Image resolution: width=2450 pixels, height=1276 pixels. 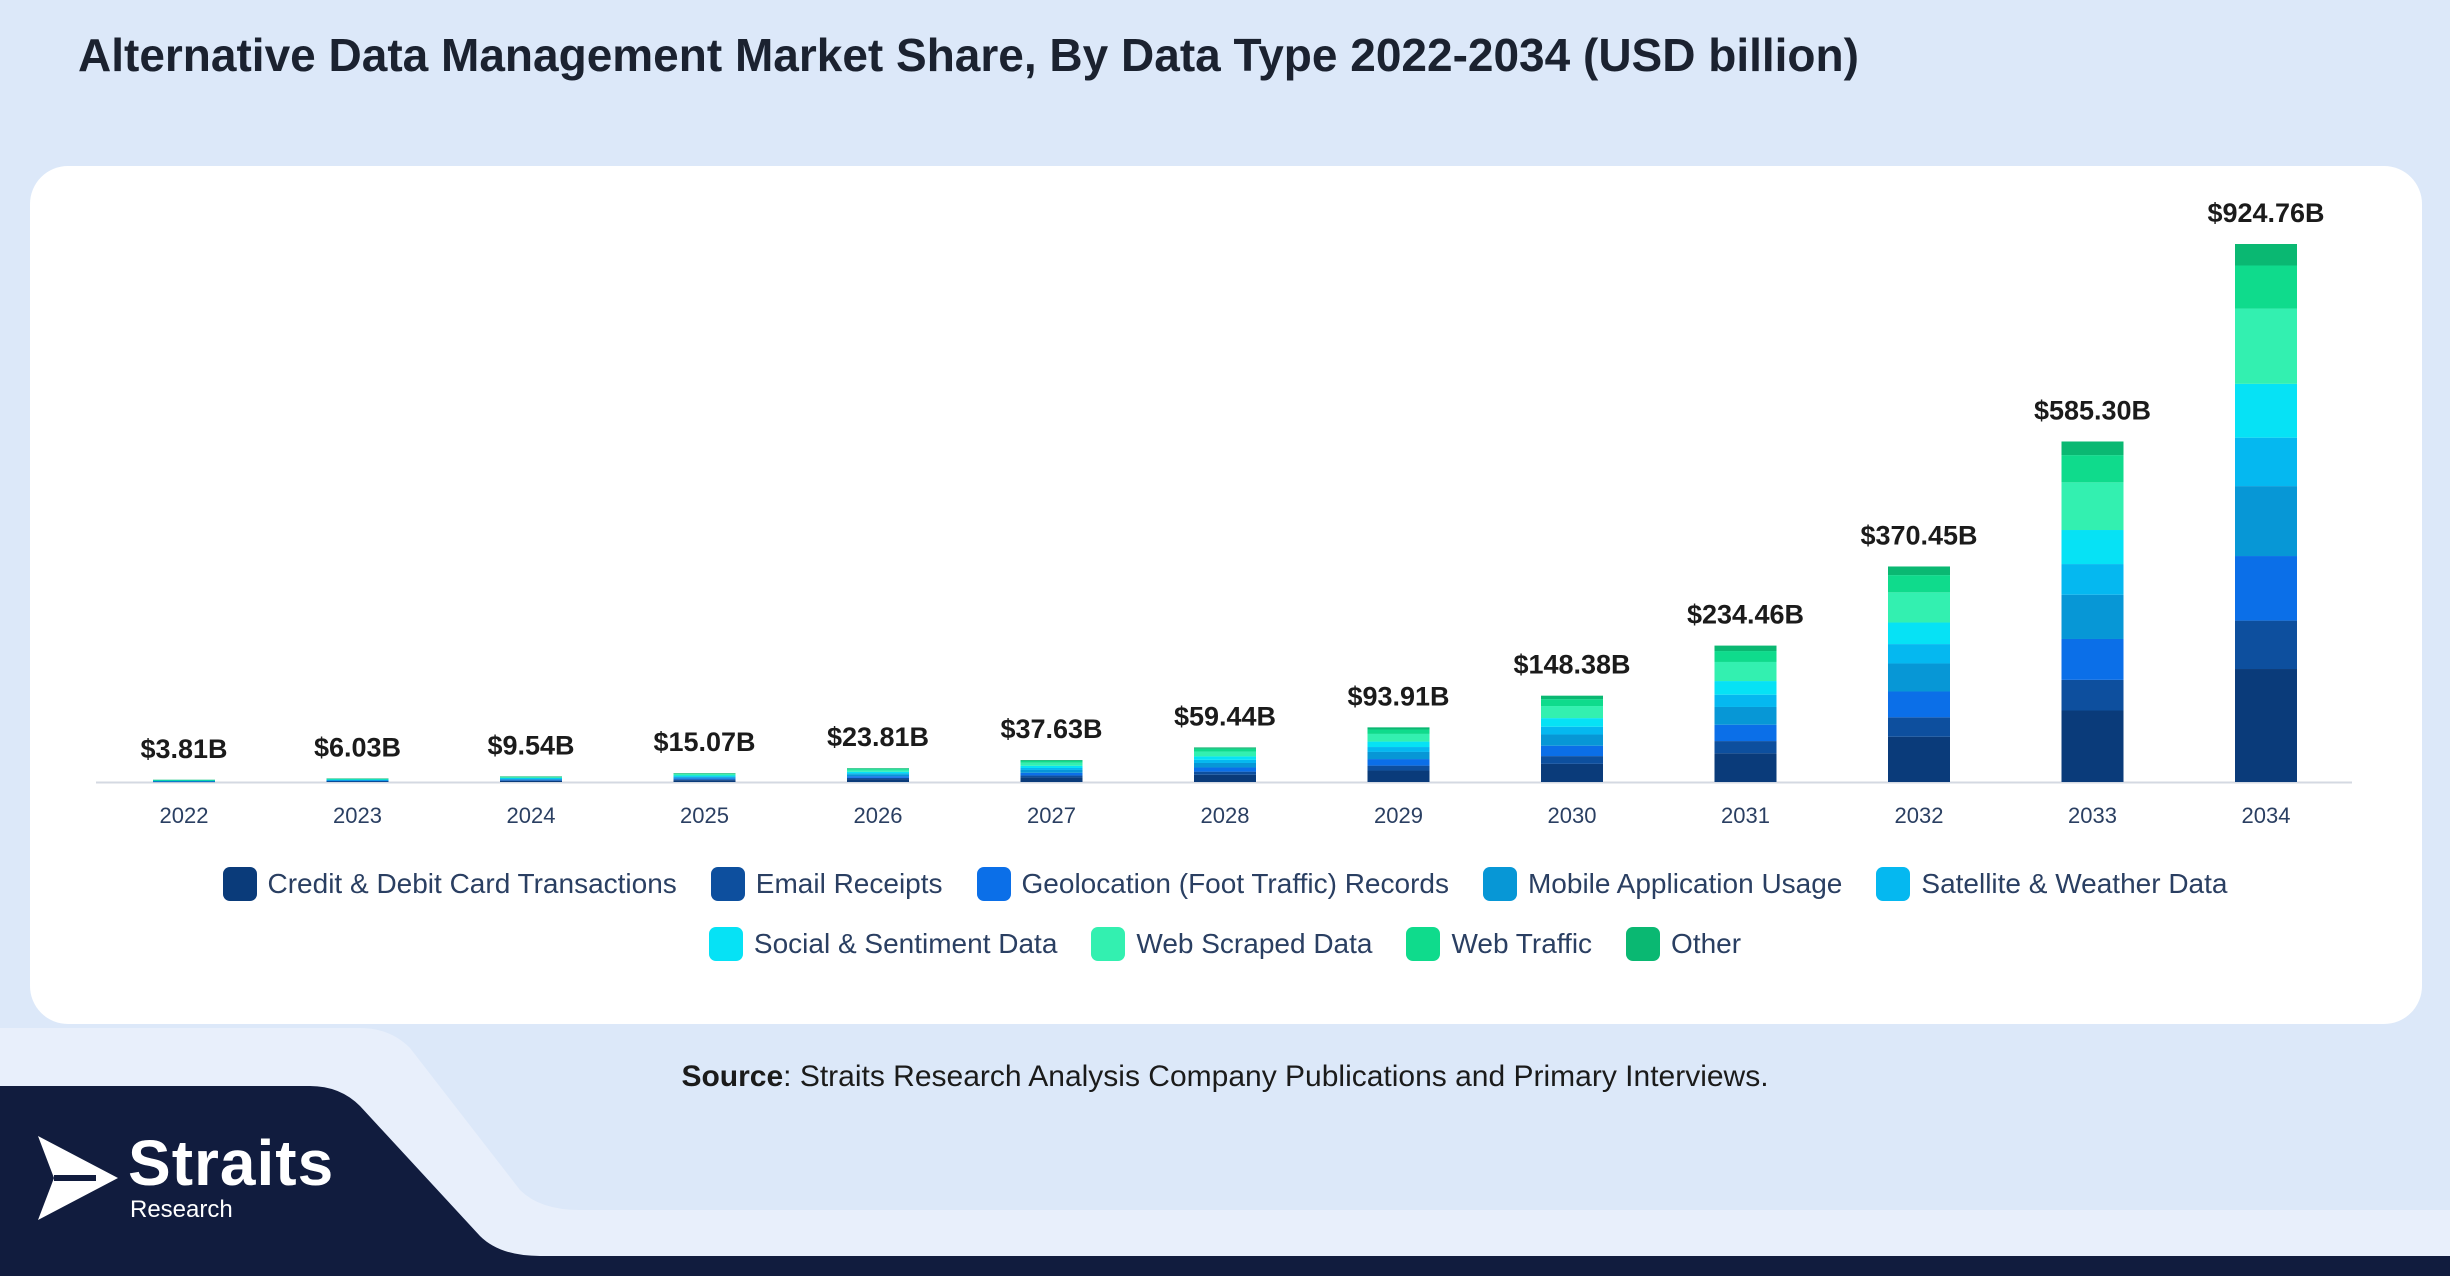 I want to click on bar-total-label: $370.45B, so click(x=1918, y=535).